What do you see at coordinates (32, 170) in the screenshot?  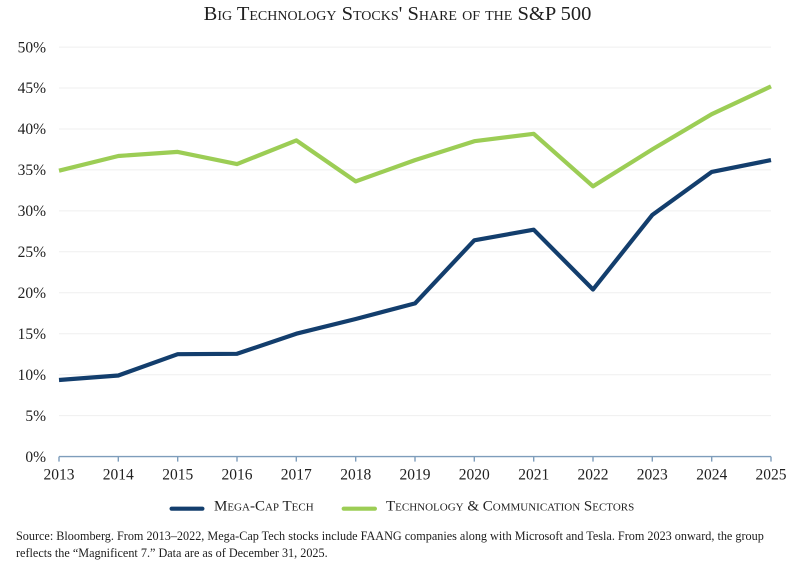 I see `svg-text: 35%` at bounding box center [32, 170].